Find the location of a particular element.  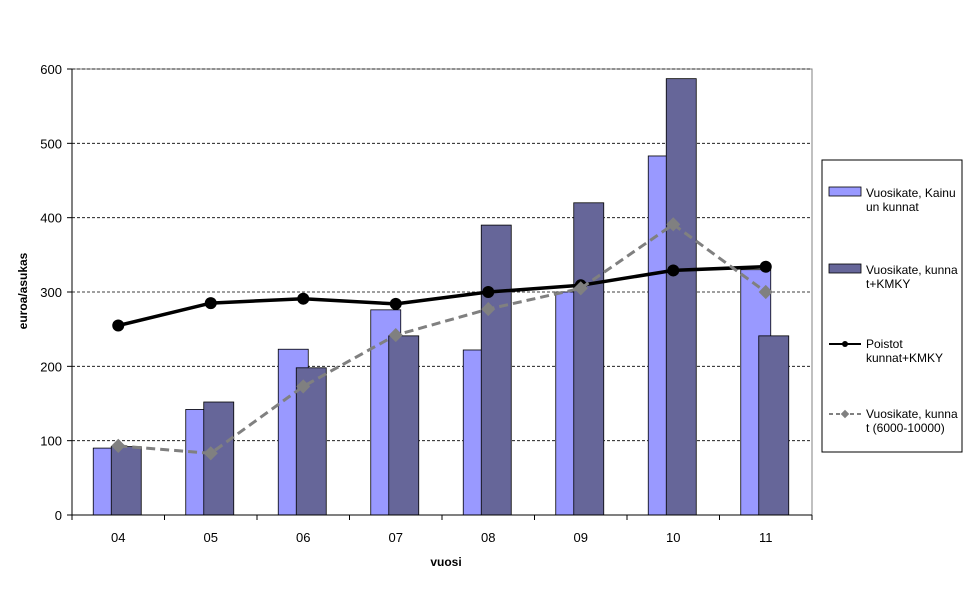

x-tick-label: 08 is located at coordinates (488, 537).